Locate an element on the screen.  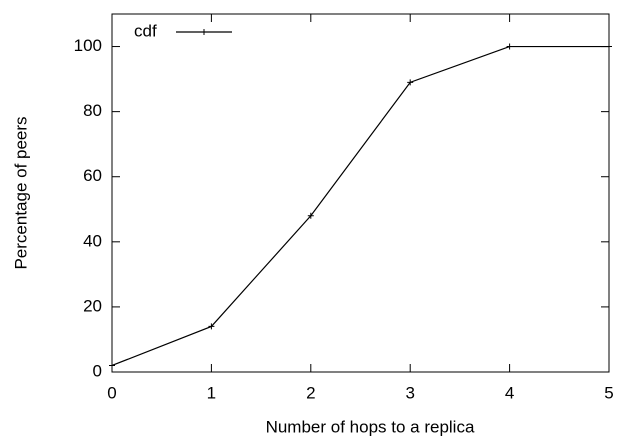
y-tick-label: 40 is located at coordinates (92, 240).